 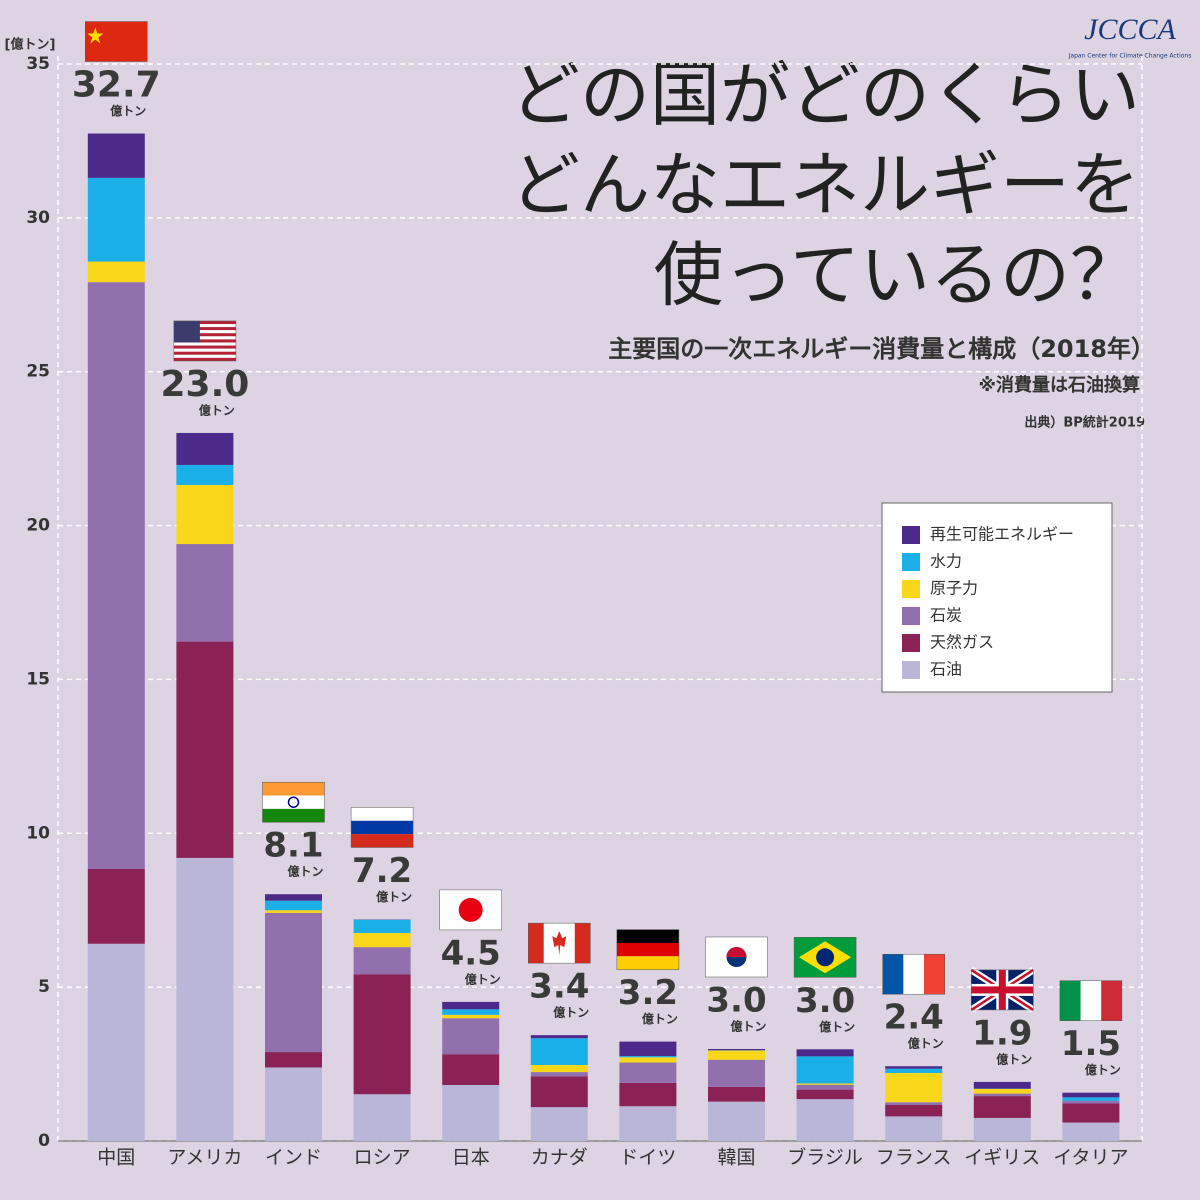 I want to click on total-label: 23.0, so click(x=204, y=384).